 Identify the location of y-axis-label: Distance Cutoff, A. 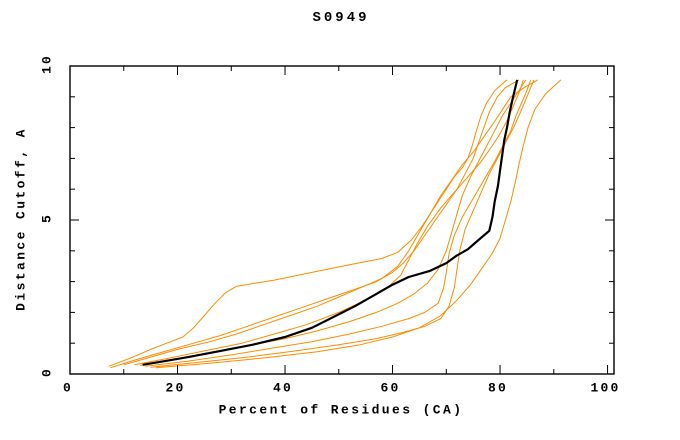
(21, 219).